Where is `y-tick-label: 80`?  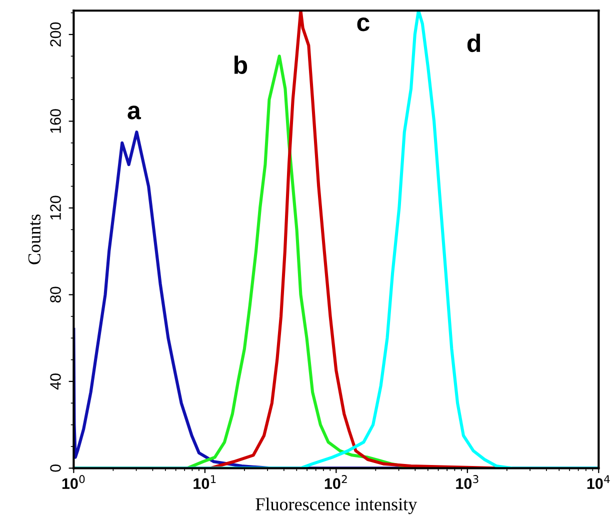
y-tick-label: 80 is located at coordinates (55, 294).